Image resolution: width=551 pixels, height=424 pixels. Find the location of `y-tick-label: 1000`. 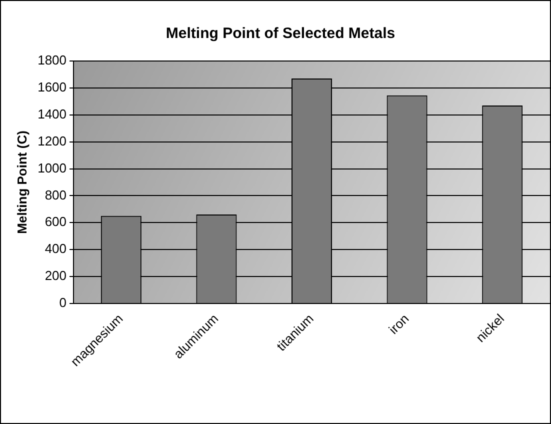

y-tick-label: 1000 is located at coordinates (52, 168).